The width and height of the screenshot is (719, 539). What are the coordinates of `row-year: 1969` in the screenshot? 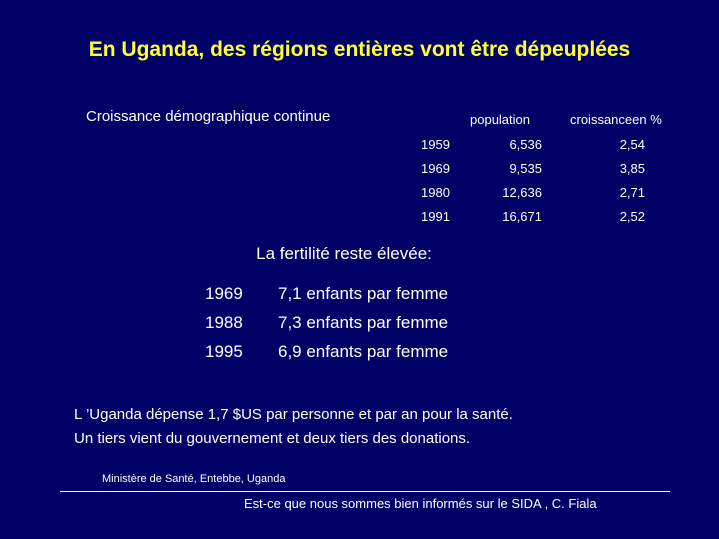 It's located at (435, 168).